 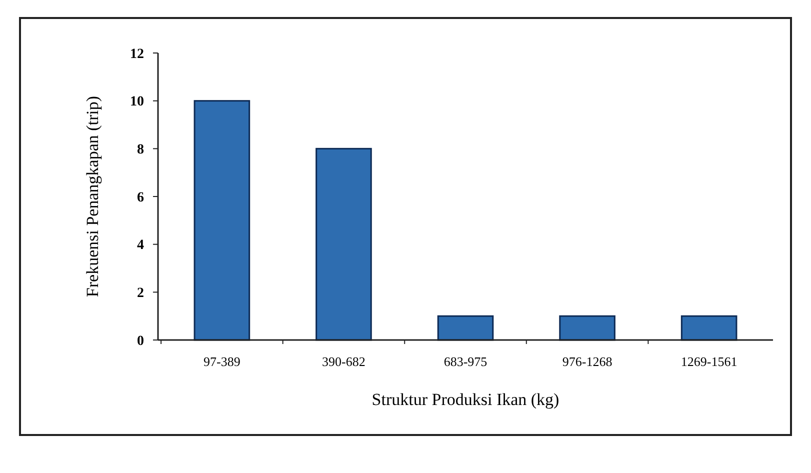 What do you see at coordinates (140, 341) in the screenshot?
I see `y-tick-label: 0` at bounding box center [140, 341].